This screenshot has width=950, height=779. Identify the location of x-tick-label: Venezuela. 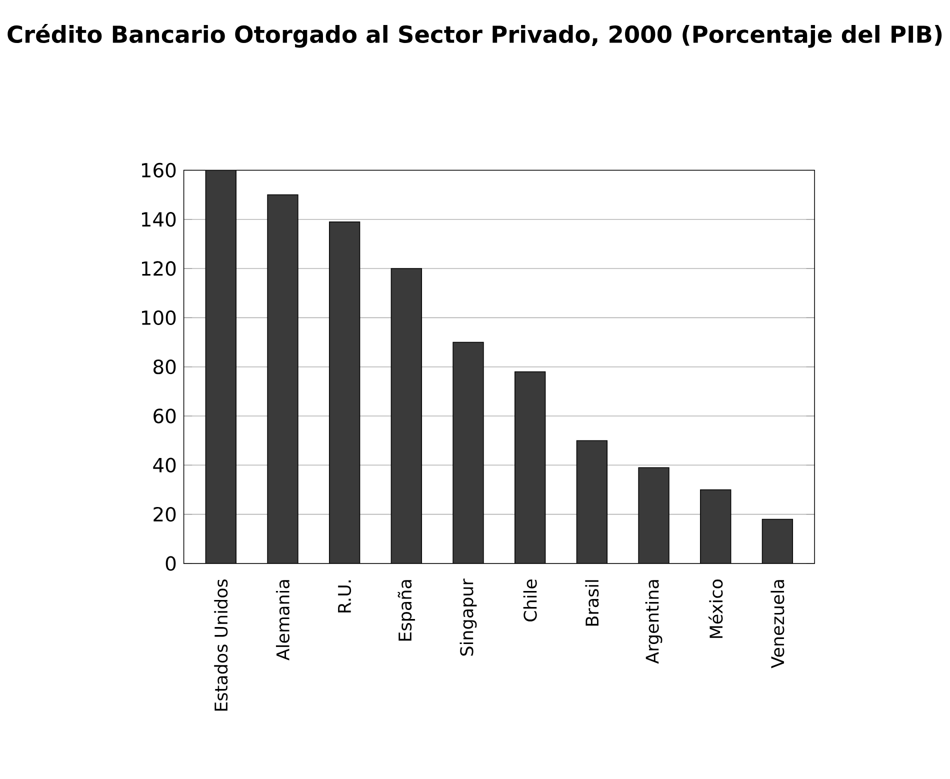
(777, 624).